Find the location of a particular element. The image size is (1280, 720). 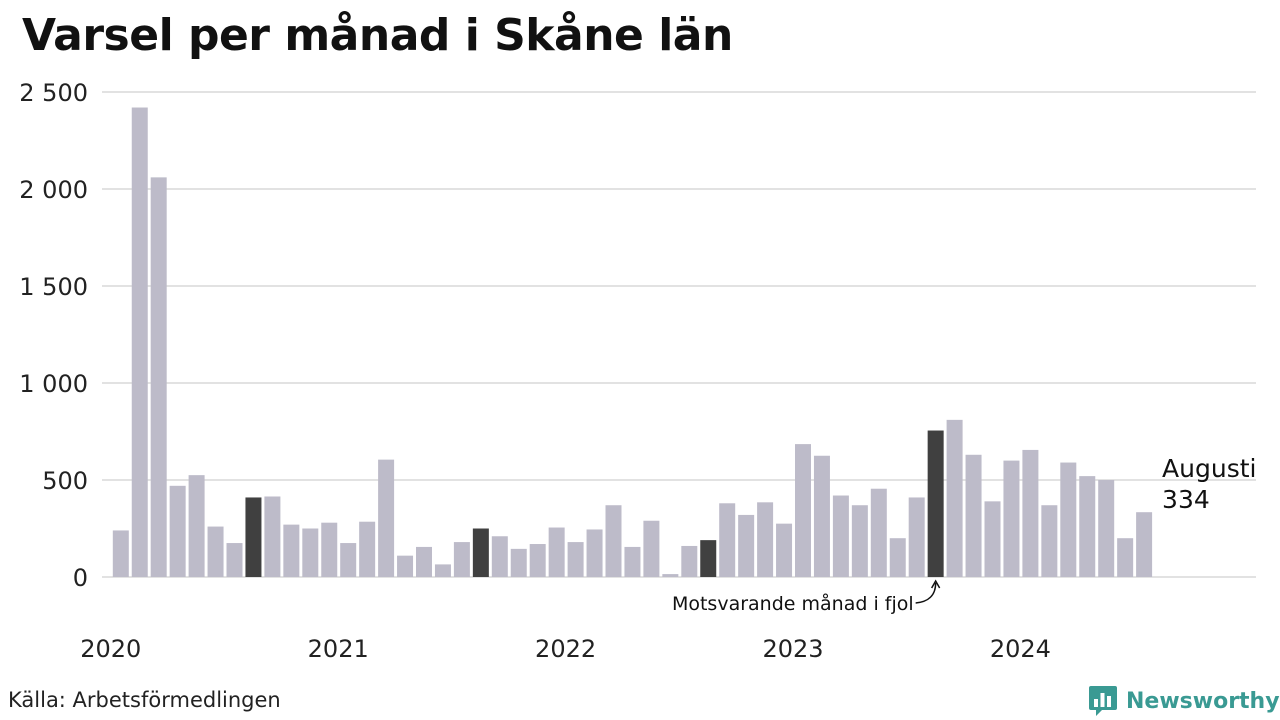

brand-logo: Newsworthy is located at coordinates (1184, 701).